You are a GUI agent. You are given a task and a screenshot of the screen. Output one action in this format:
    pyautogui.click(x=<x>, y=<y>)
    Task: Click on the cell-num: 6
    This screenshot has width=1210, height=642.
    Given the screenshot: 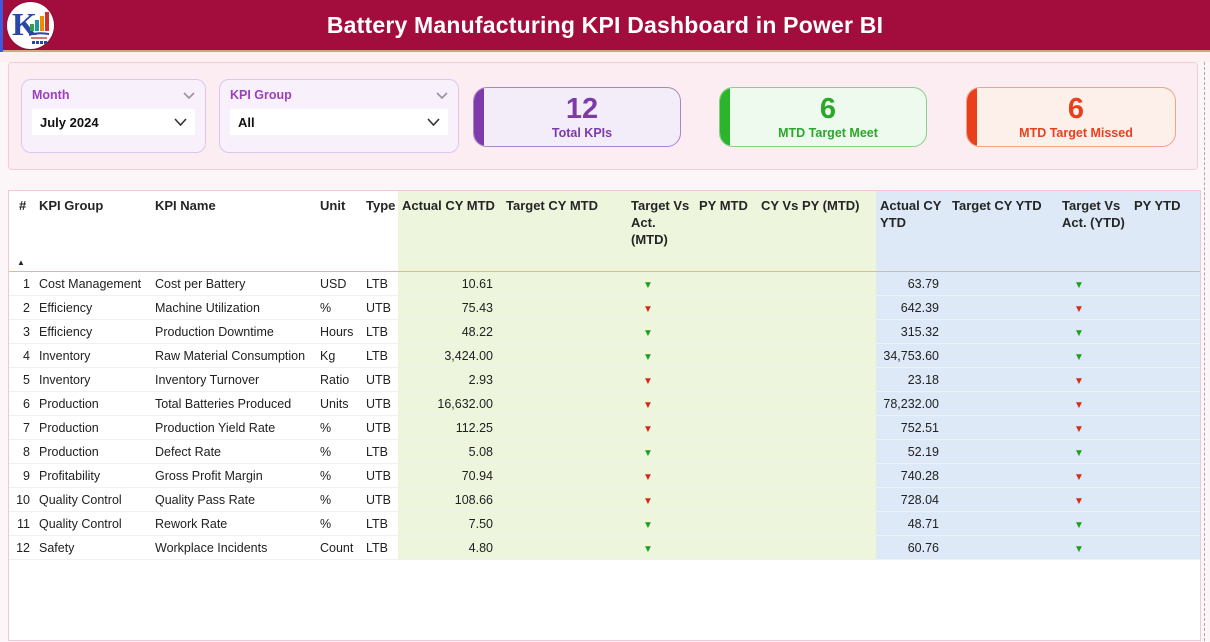 What is the action you would take?
    pyautogui.click(x=22, y=403)
    